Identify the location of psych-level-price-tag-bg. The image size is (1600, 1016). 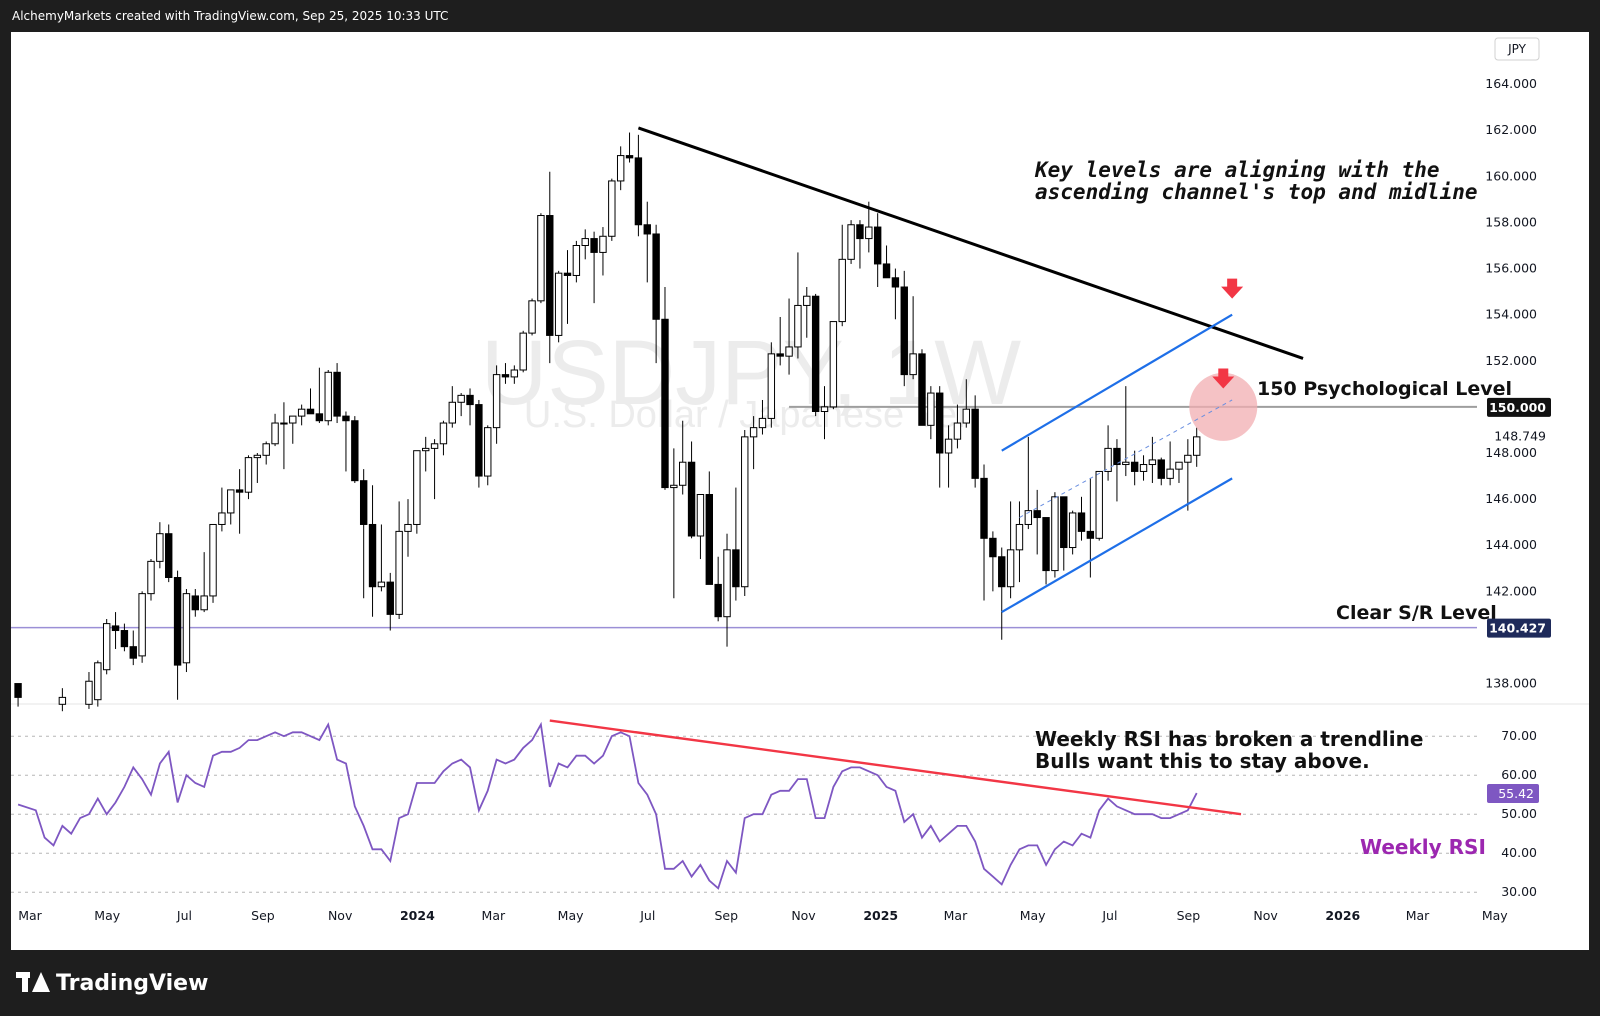
(1519, 407).